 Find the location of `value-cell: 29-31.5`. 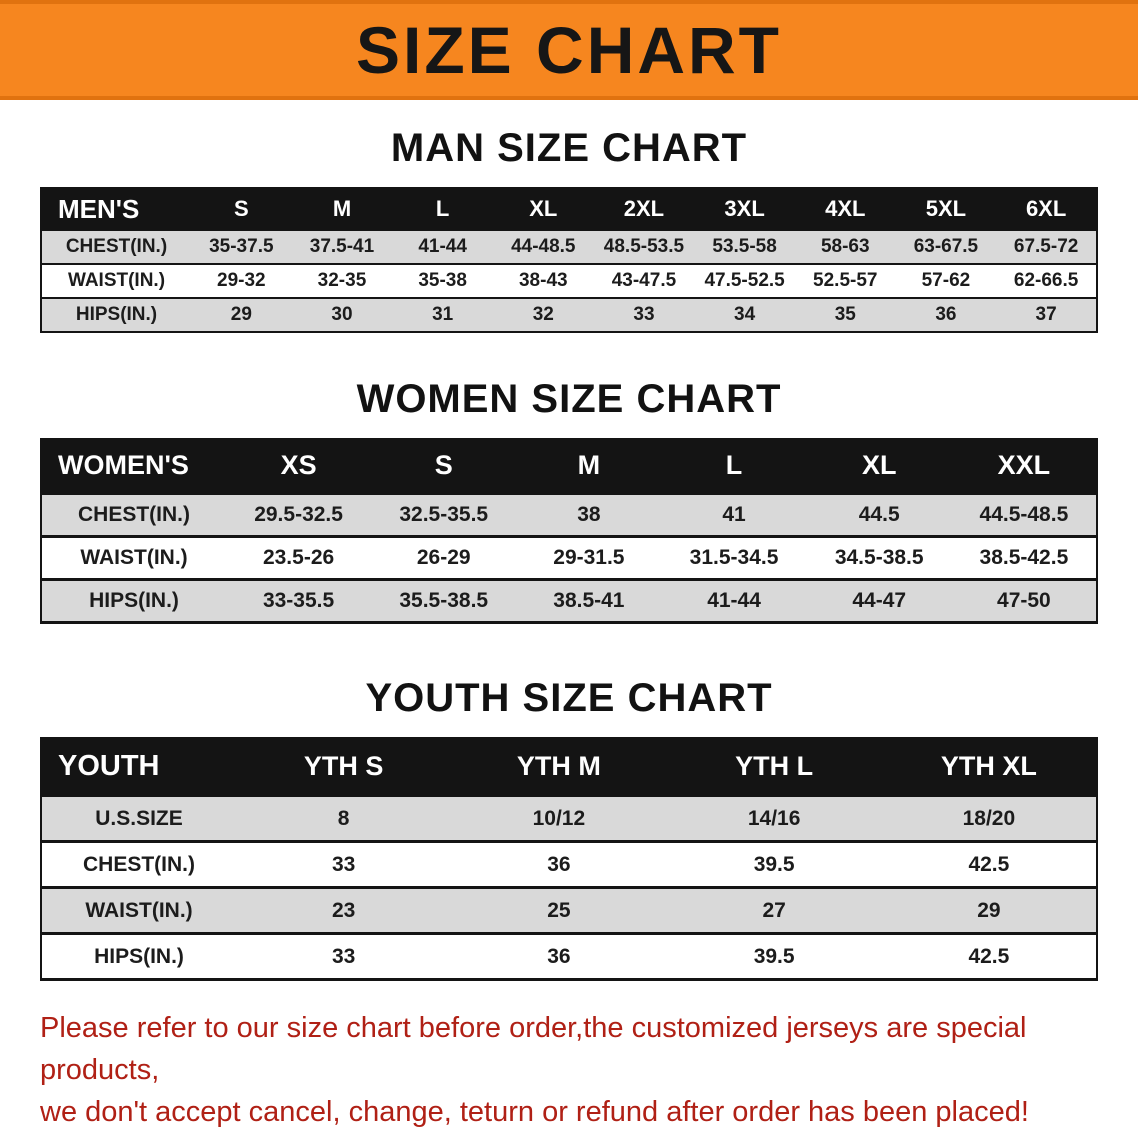

value-cell: 29-31.5 is located at coordinates (589, 557).